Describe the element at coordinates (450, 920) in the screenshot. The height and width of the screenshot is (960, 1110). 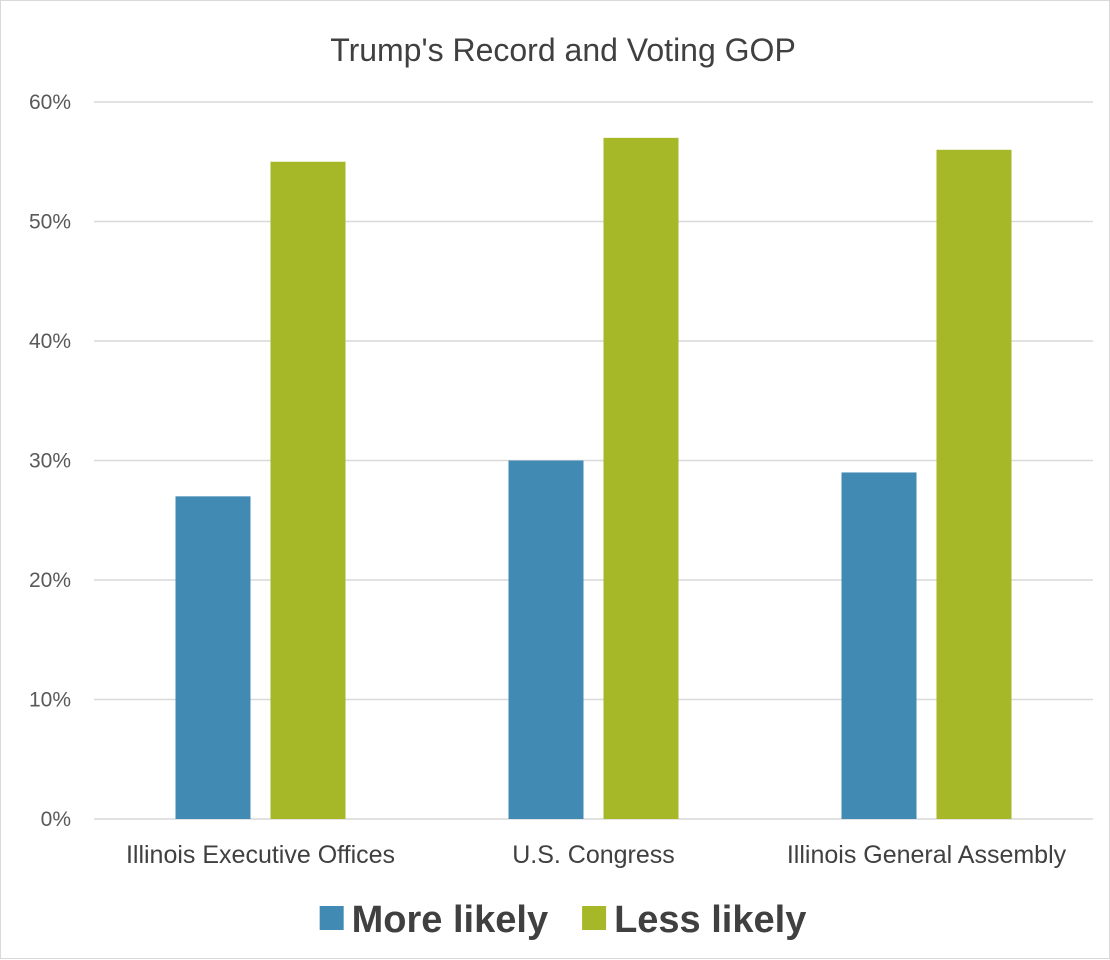
I see `legend-label: More likely` at that location.